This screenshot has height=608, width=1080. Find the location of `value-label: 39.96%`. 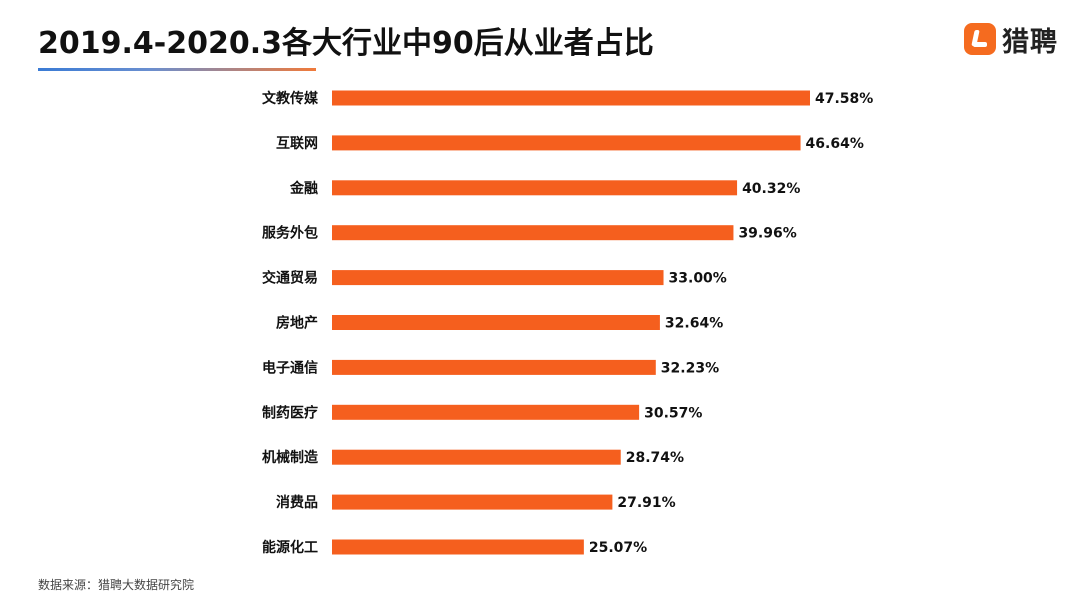

value-label: 39.96% is located at coordinates (767, 234).